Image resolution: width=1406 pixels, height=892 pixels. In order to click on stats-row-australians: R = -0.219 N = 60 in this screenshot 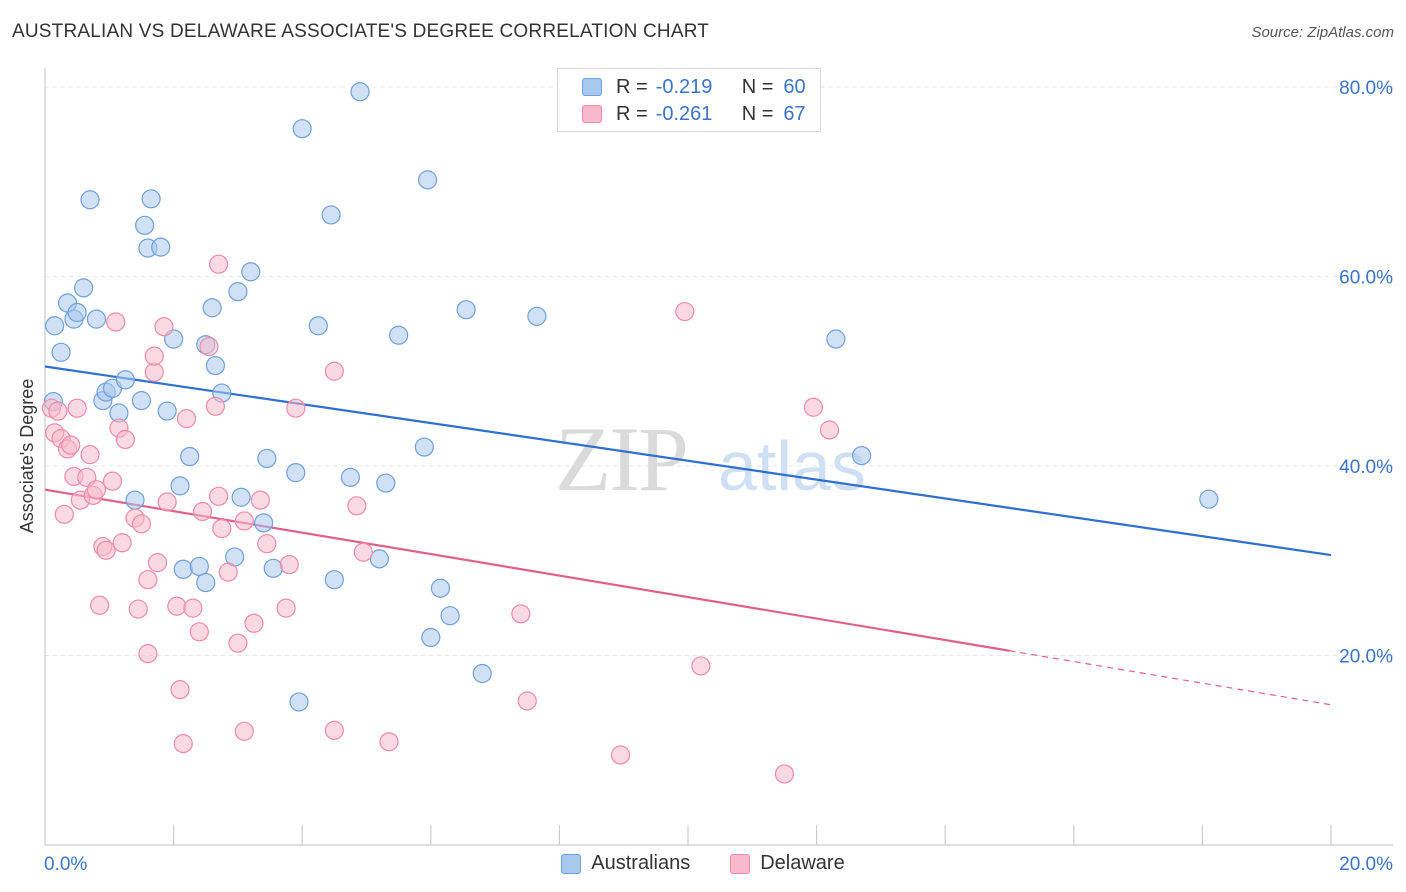, I will do `click(694, 87)`.